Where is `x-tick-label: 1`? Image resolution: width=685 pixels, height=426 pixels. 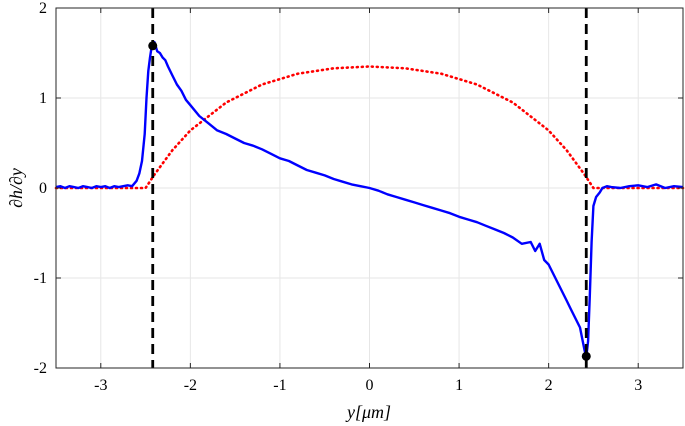
x-tick-label: 1 is located at coordinates (459, 385).